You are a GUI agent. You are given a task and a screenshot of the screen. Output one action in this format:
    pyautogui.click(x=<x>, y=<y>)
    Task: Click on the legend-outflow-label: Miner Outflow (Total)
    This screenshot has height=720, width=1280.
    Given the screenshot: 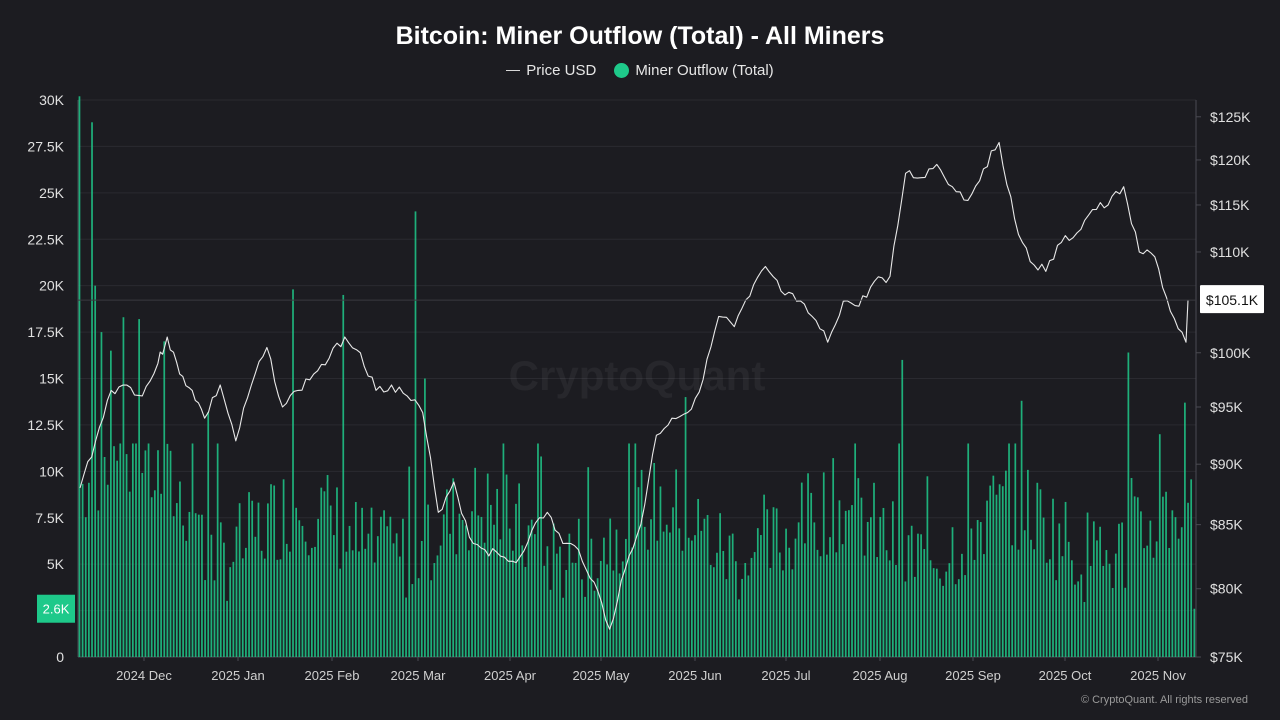 What is the action you would take?
    pyautogui.click(x=704, y=70)
    